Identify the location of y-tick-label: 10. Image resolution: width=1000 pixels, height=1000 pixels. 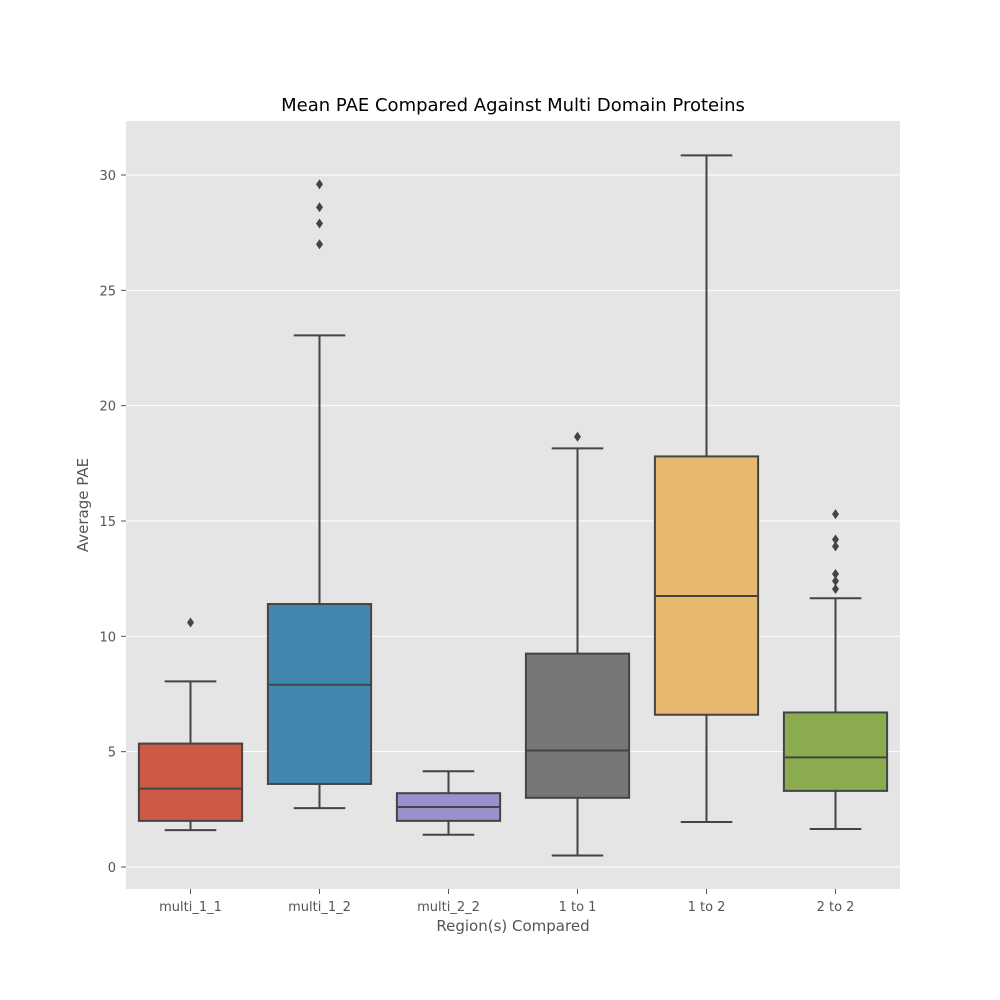
(107, 637).